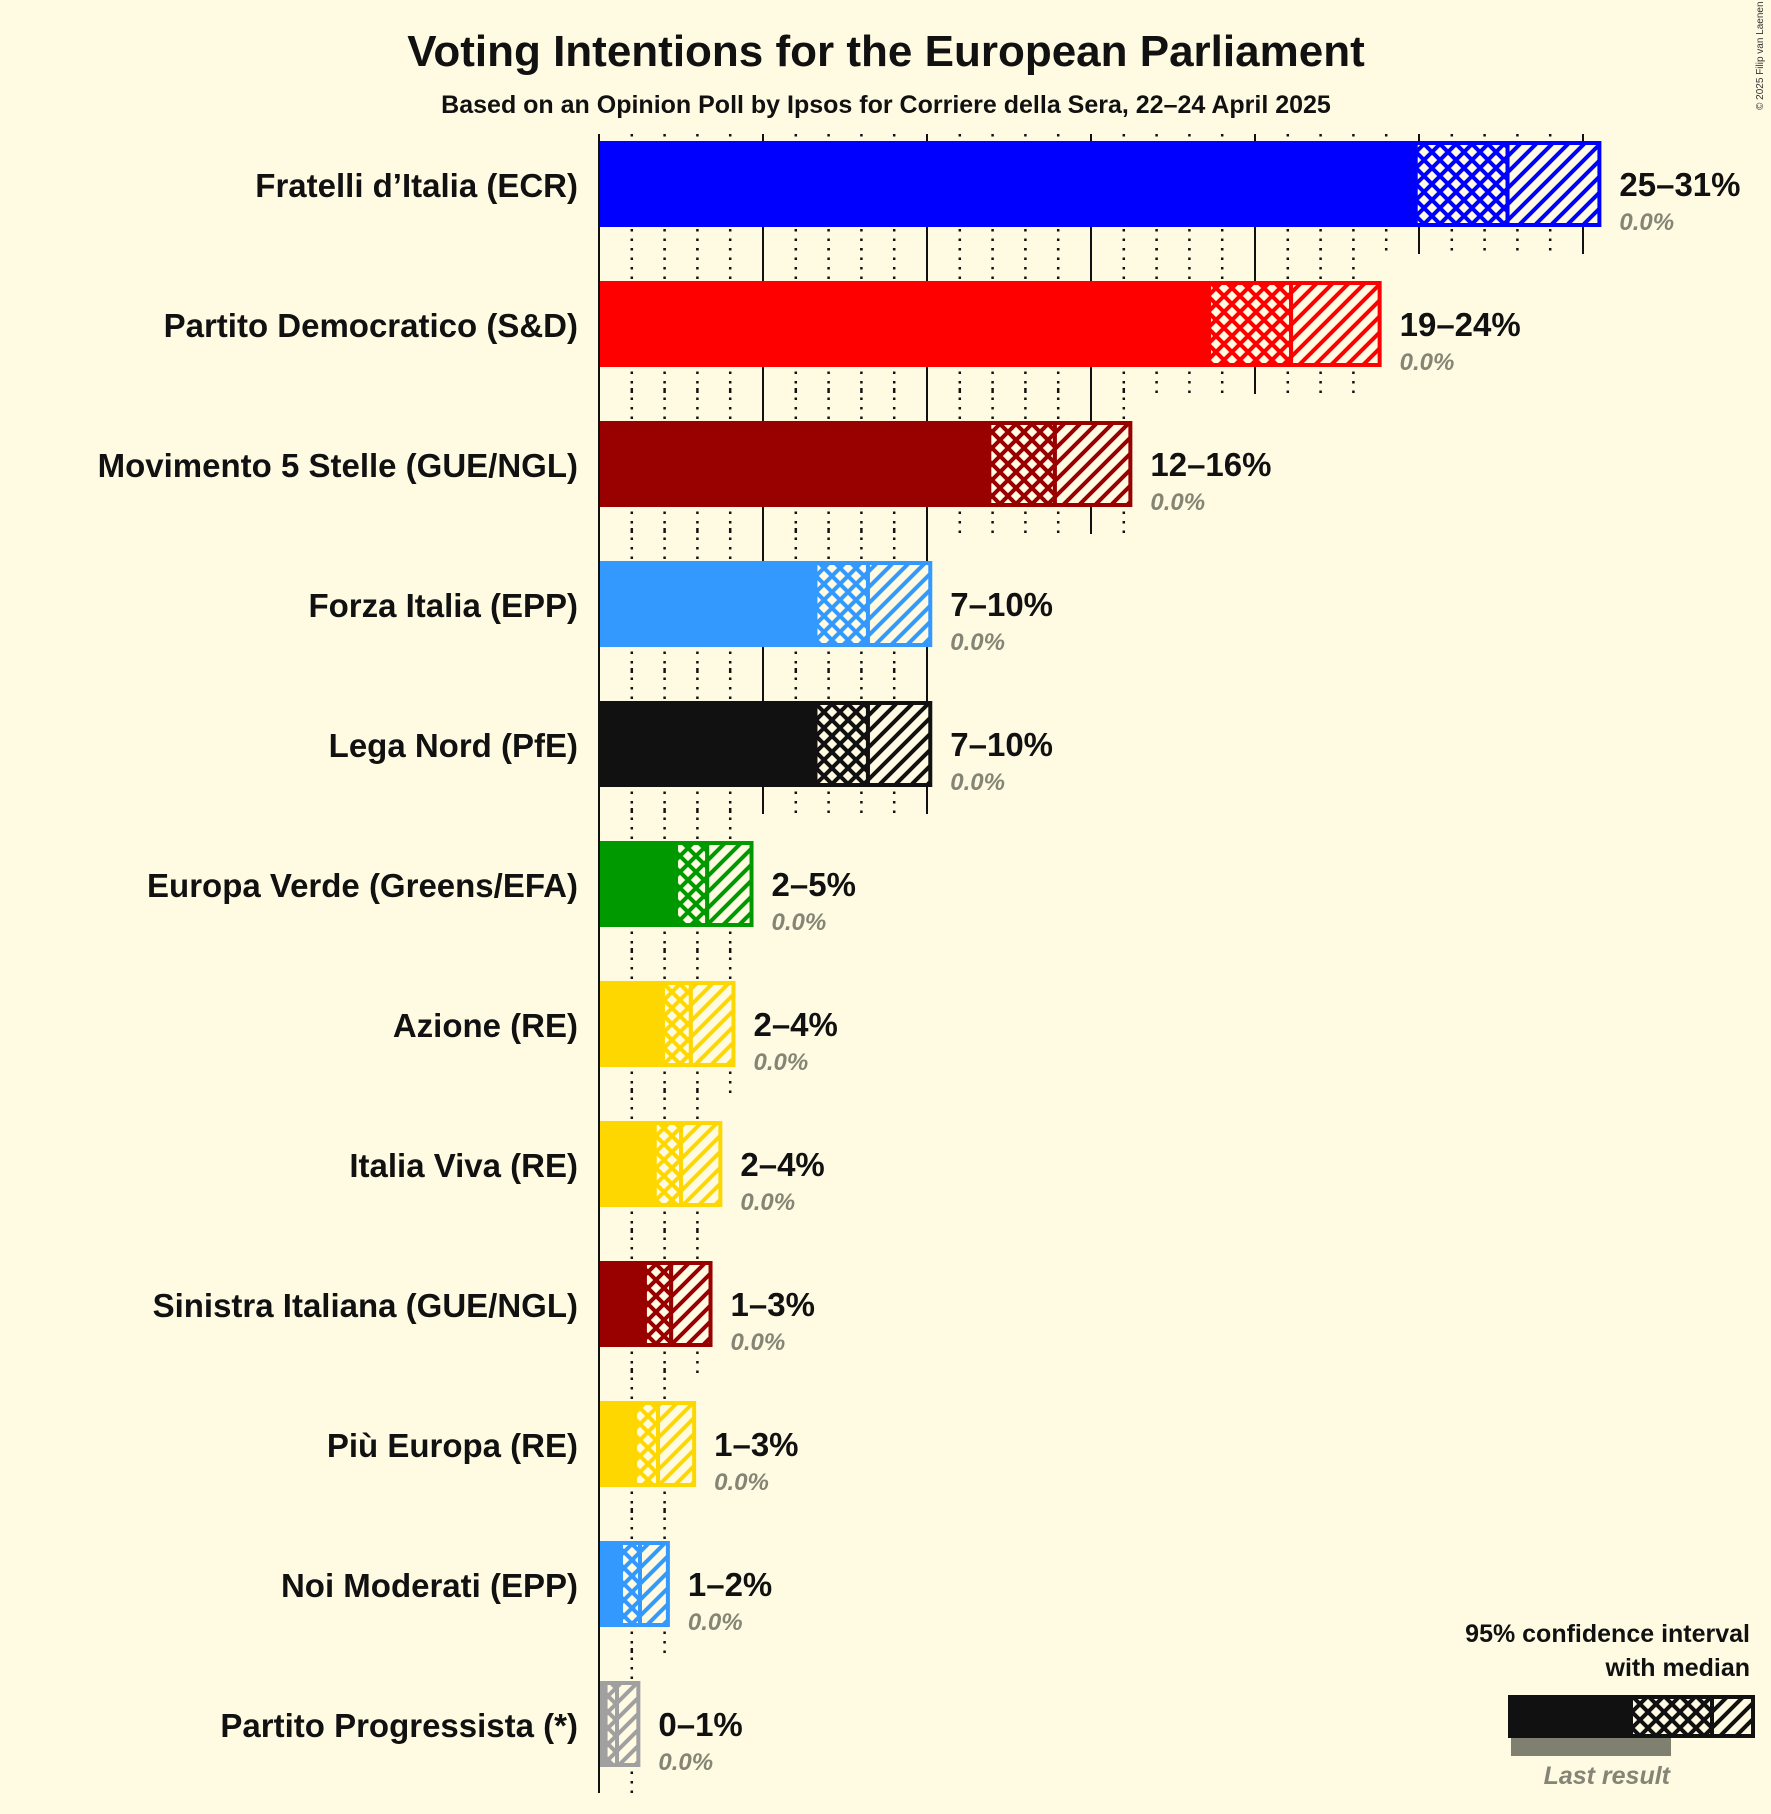 Image resolution: width=1771 pixels, height=1814 pixels. Describe the element at coordinates (371, 325) in the screenshot. I see `party-label: Partito Democratico (S&D)` at that location.